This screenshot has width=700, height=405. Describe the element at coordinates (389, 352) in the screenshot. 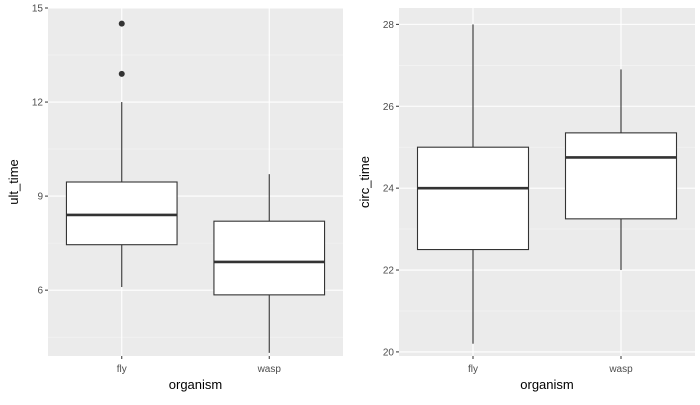

I see `y-tick-label: 20` at that location.